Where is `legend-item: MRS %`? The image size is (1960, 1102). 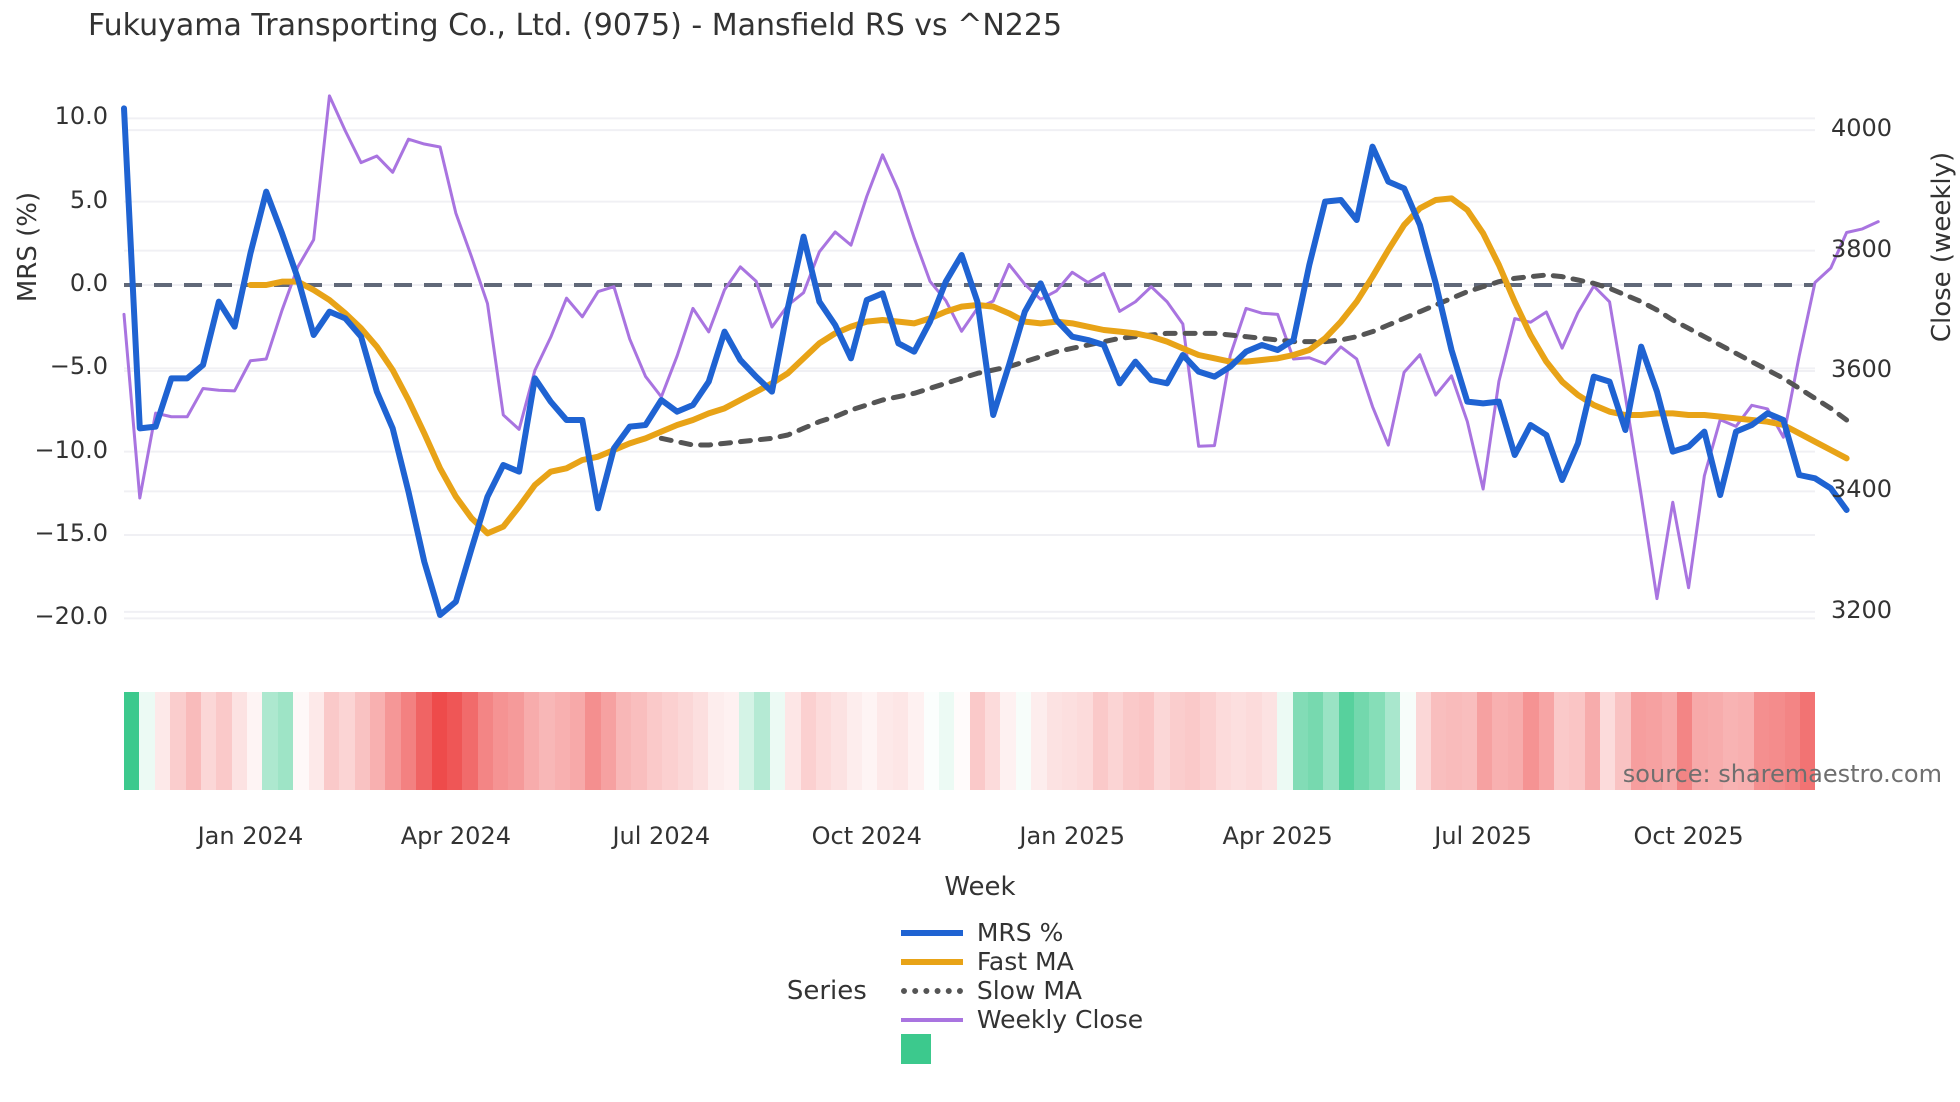
legend-item: MRS % is located at coordinates (1021, 932).